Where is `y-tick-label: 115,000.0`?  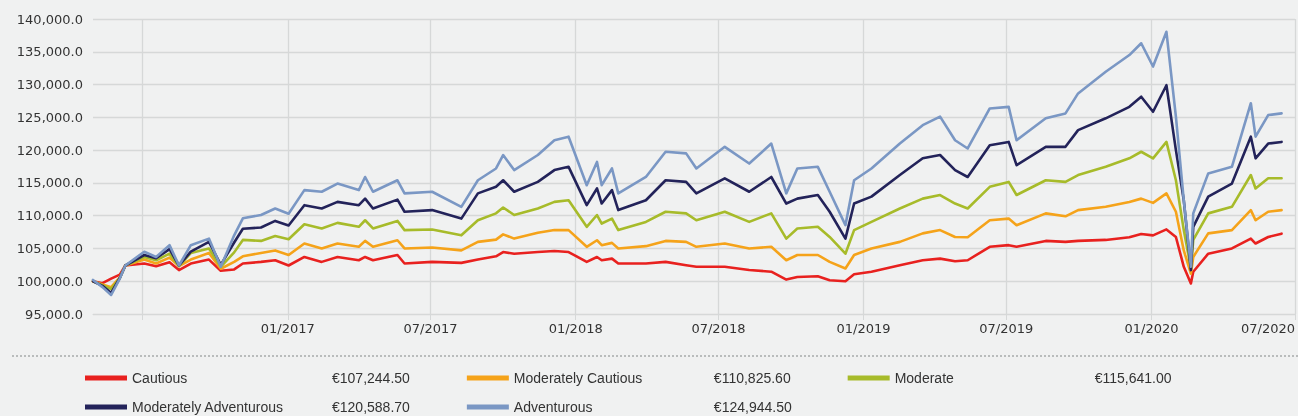
y-tick-label: 115,000.0 is located at coordinates (49, 183).